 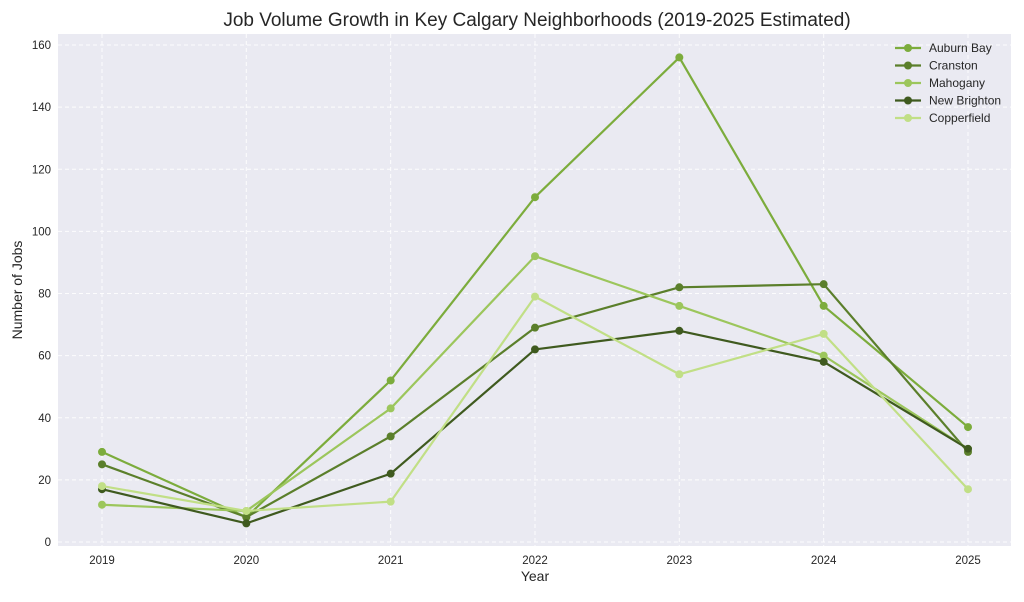 What do you see at coordinates (535, 576) in the screenshot?
I see `x-axis-label: Year` at bounding box center [535, 576].